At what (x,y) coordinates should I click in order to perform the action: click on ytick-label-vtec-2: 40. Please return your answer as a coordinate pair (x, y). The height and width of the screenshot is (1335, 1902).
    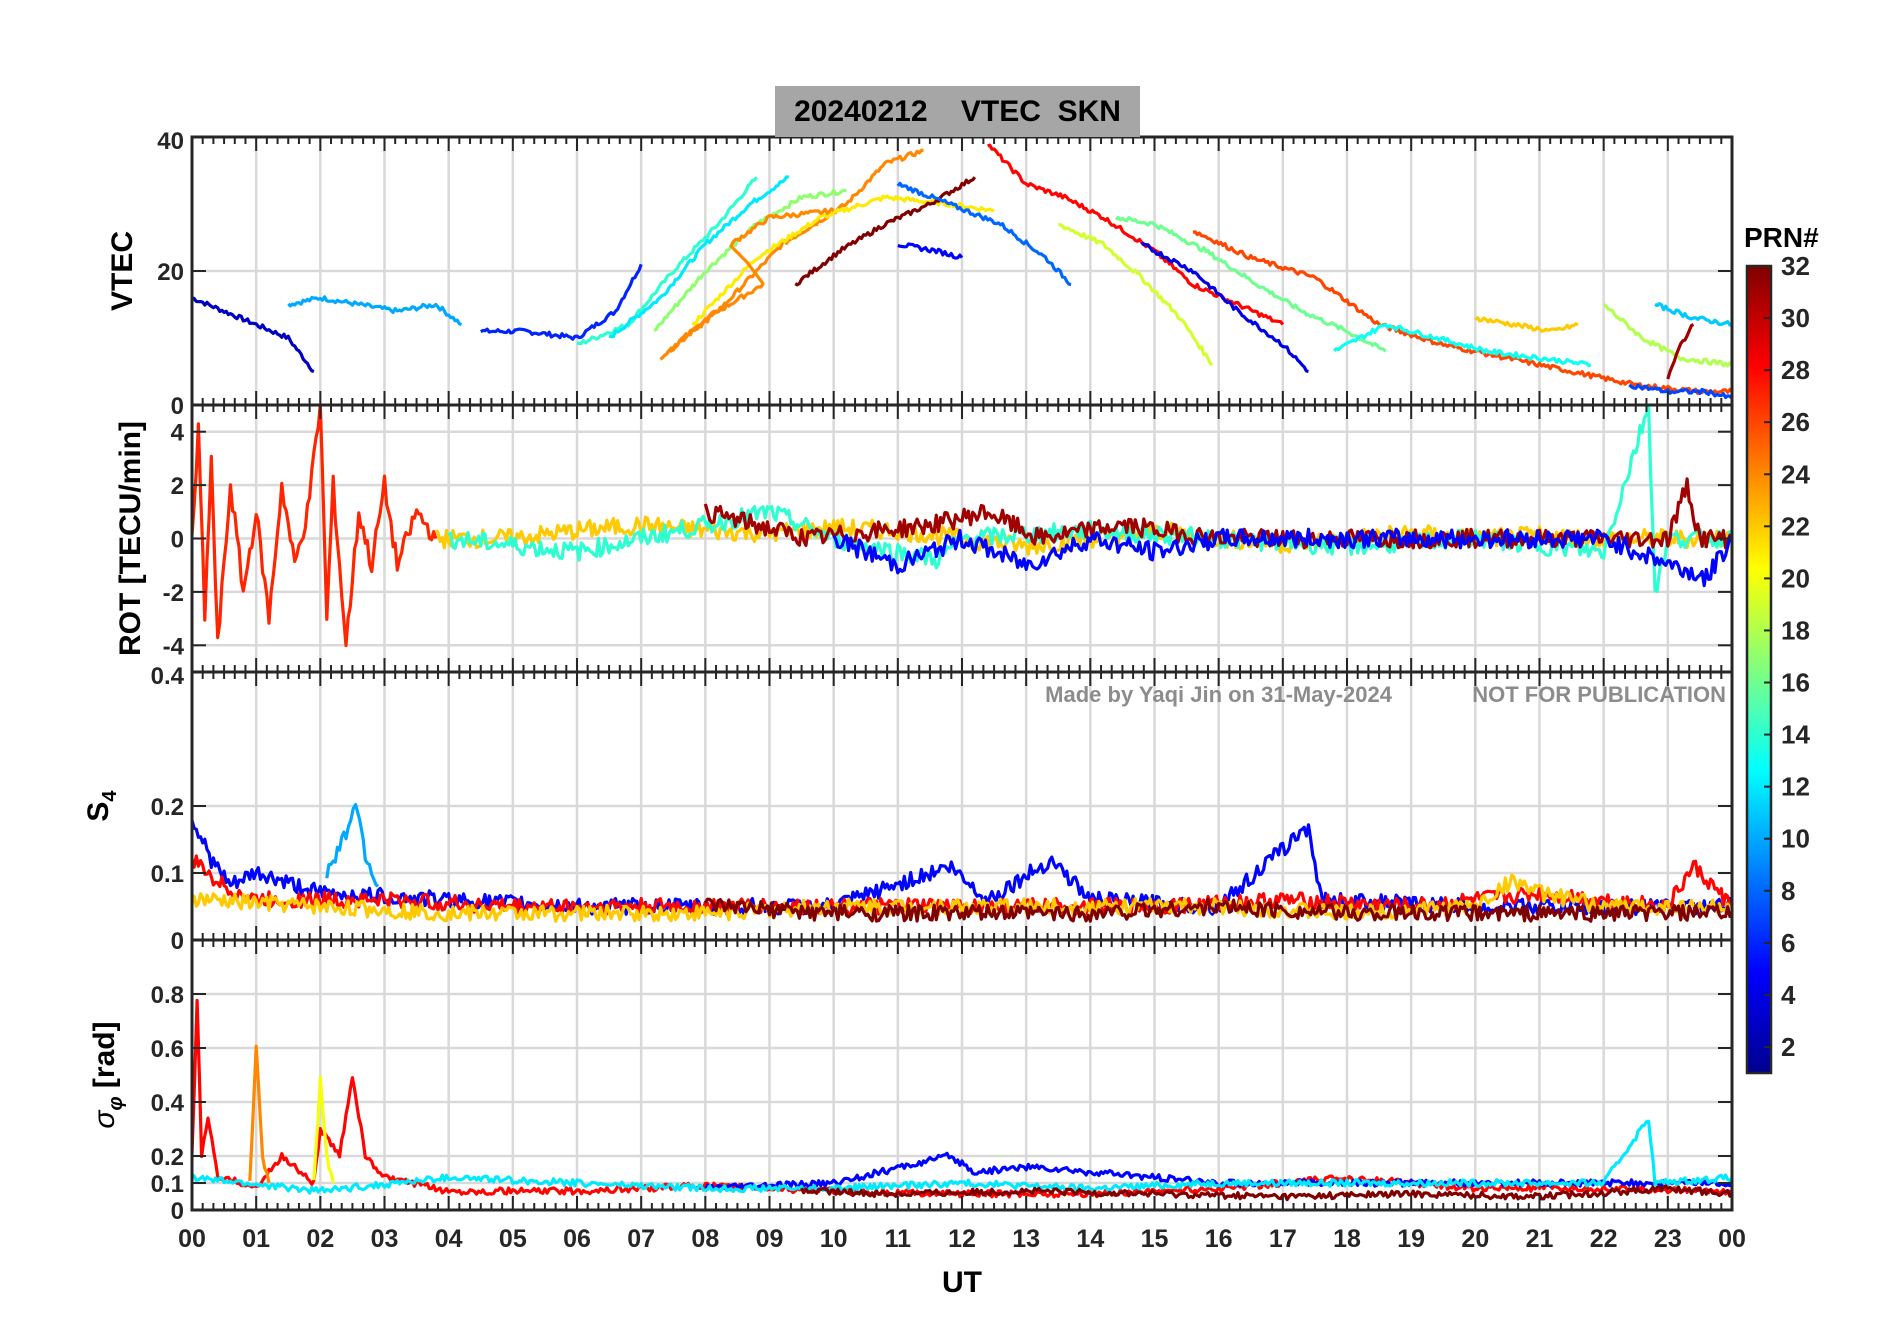
    Looking at the image, I should click on (170, 141).